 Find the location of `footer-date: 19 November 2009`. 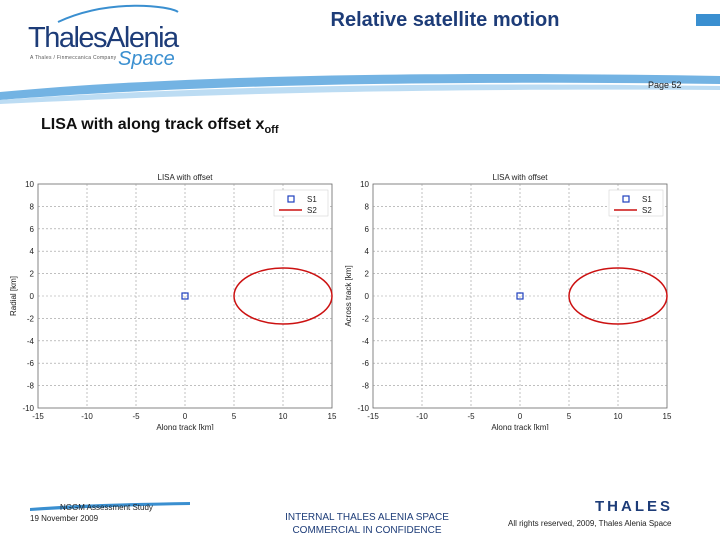

footer-date: 19 November 2009 is located at coordinates (64, 518).